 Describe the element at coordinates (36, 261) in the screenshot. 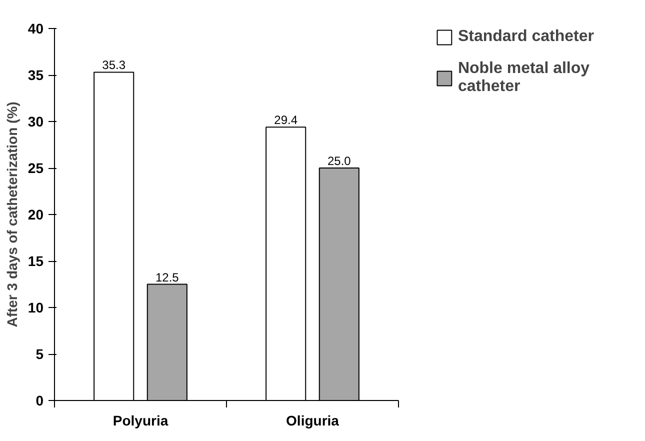

I see `y-tick-label: 15` at that location.